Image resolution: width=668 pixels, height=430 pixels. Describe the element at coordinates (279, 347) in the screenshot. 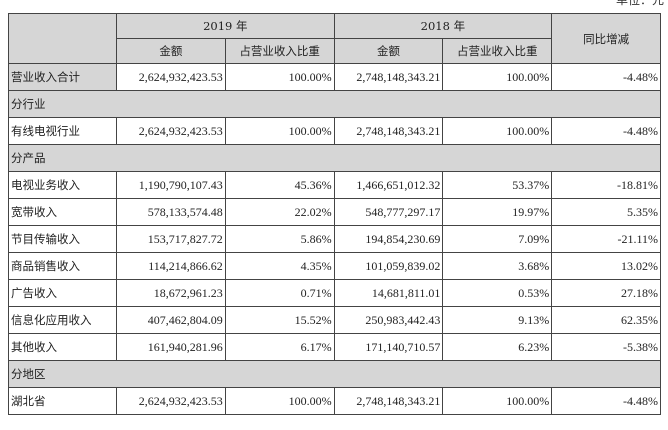

I see `share-2019: 6.17%` at that location.